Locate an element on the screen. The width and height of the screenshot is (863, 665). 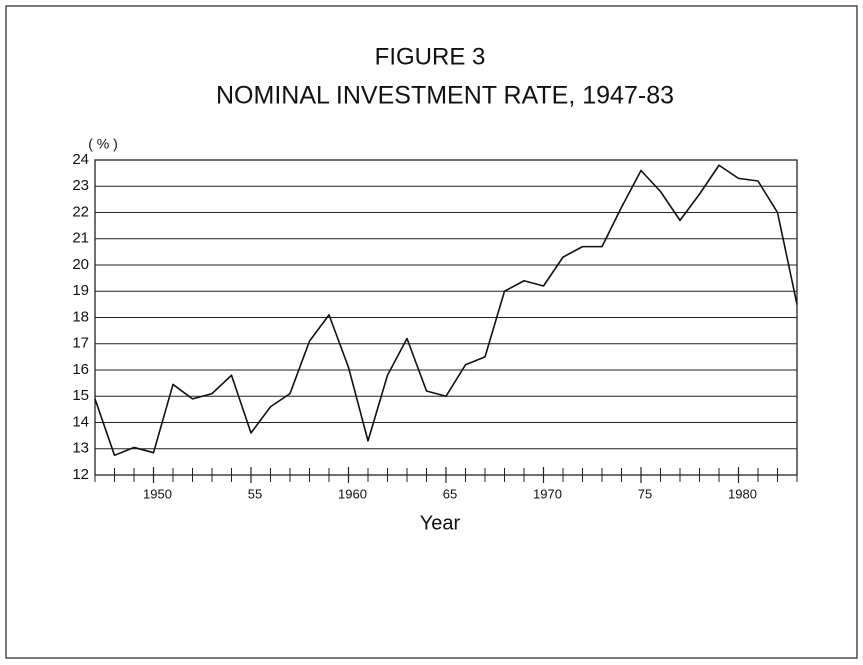
x-tick-label: 65 is located at coordinates (450, 493).